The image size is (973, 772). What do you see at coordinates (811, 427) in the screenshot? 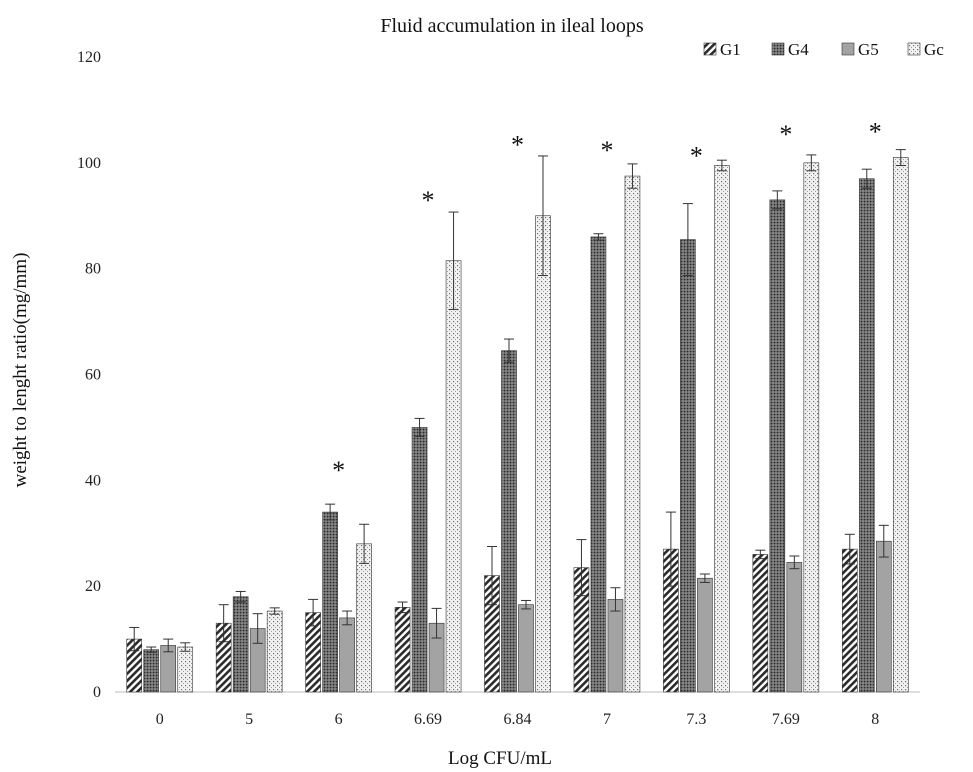
I see `bar-Gc-7.69` at bounding box center [811, 427].